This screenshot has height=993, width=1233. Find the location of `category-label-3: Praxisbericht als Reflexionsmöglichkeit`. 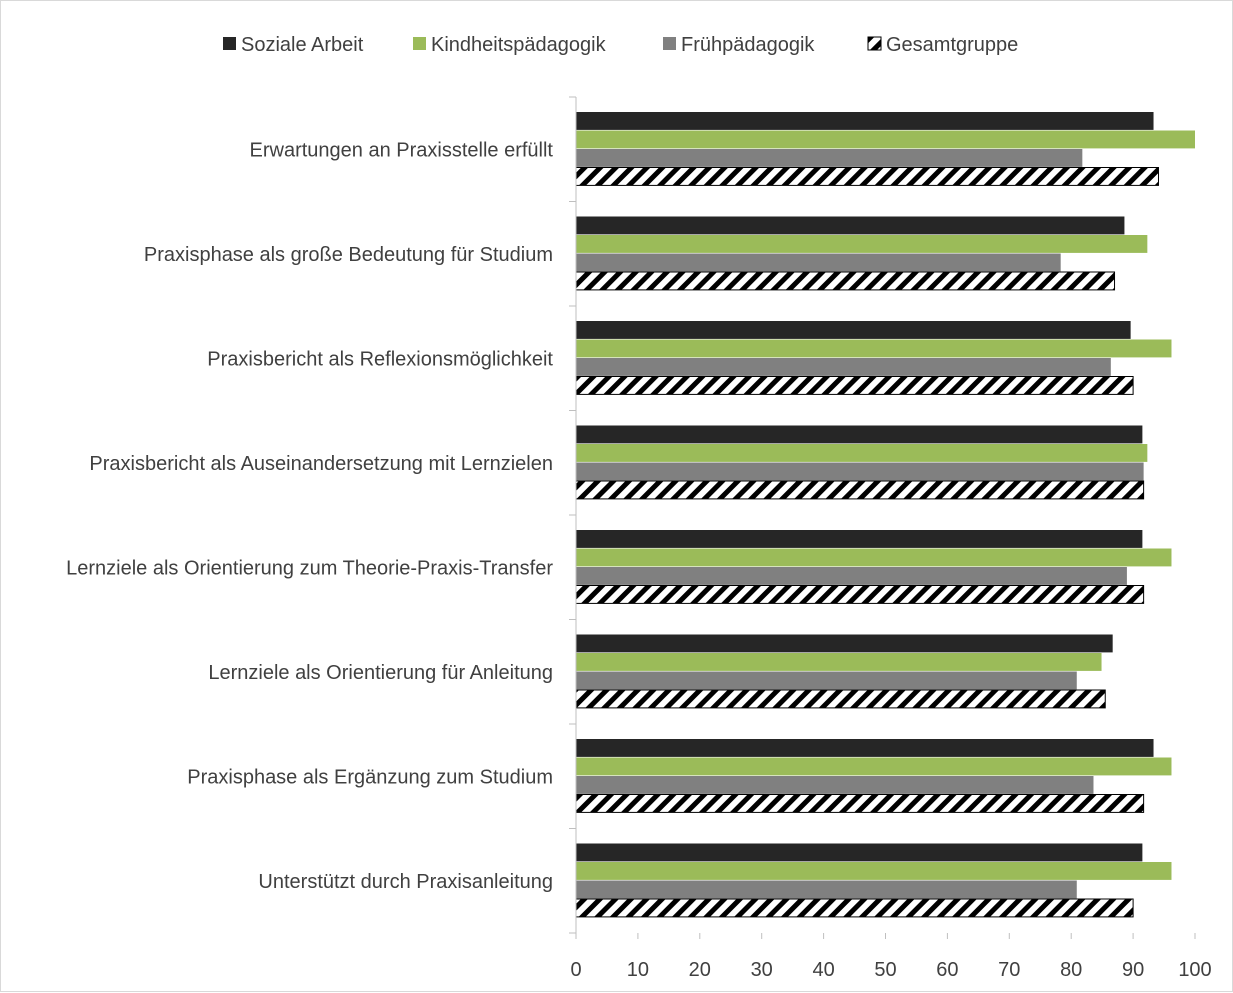

category-label-3: Praxisbericht als Reflexionsmöglichkeit is located at coordinates (380, 359).